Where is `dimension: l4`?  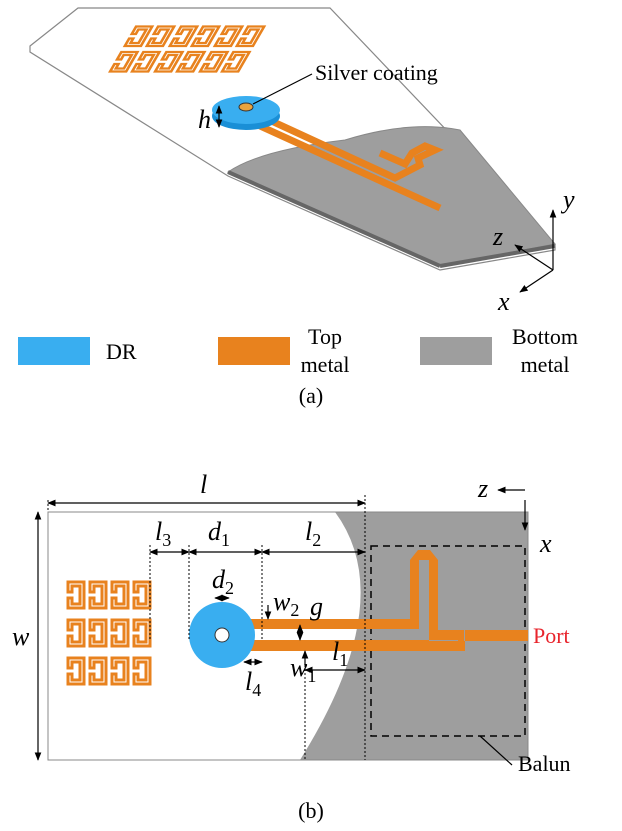
dimension: l4 is located at coordinates (253, 683).